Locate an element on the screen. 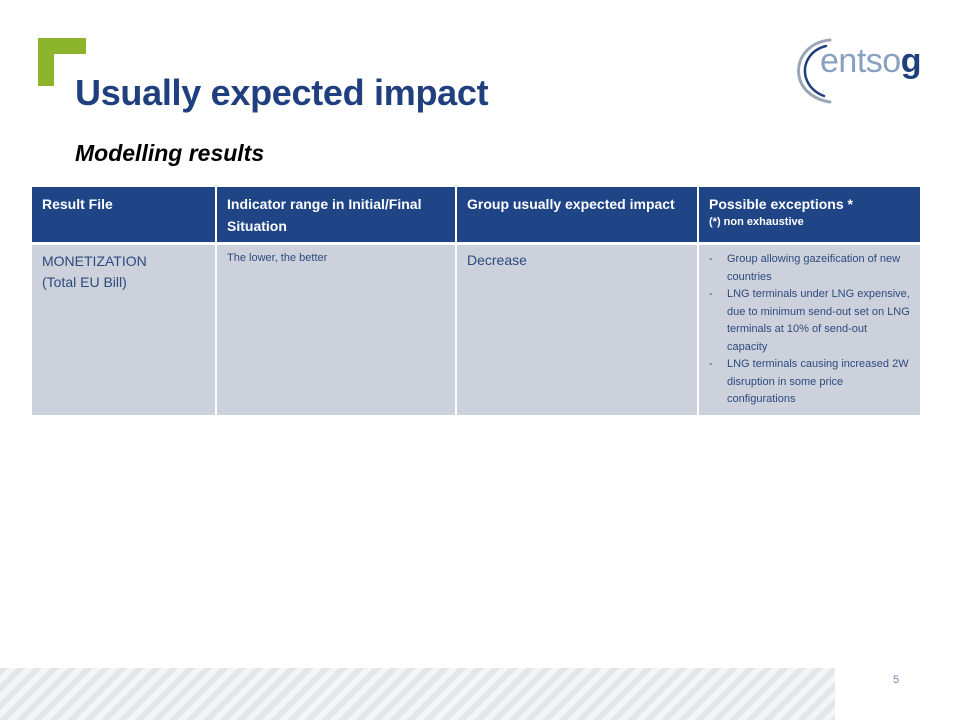 This screenshot has height=720, width=960. header-possible-exceptions: Possible exceptions * (*) non exhaustive is located at coordinates (809, 215).